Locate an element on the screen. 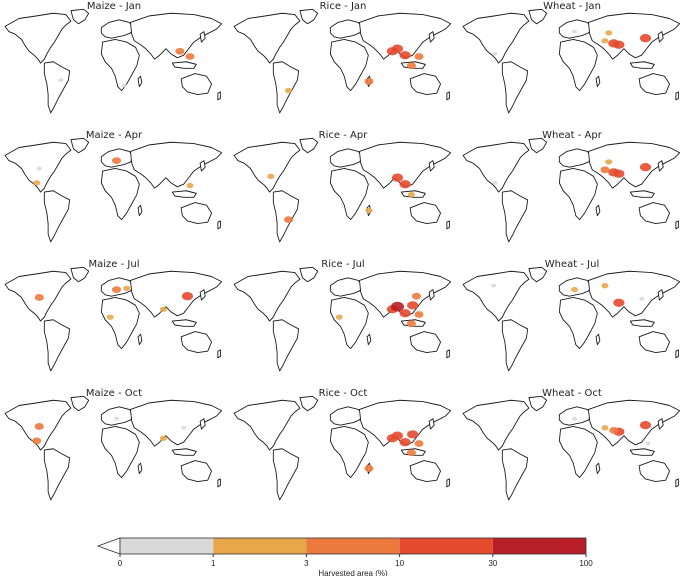 This screenshot has height=576, width=685. map-panel-wheat-apr: Wheat - Apr is located at coordinates (571, 193).